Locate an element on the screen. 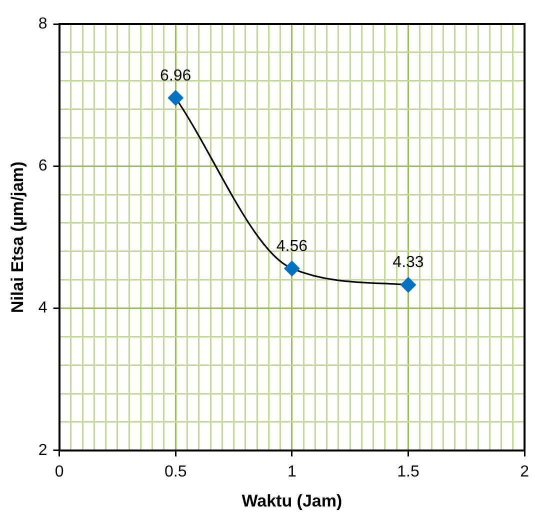  x-tick-label: 0.5 is located at coordinates (175, 471).